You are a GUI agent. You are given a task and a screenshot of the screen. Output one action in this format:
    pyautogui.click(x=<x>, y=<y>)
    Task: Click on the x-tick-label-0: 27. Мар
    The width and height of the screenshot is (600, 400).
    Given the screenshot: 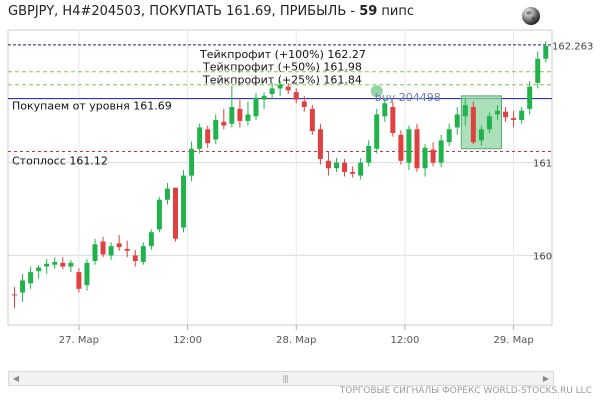 What is the action you would take?
    pyautogui.click(x=79, y=340)
    